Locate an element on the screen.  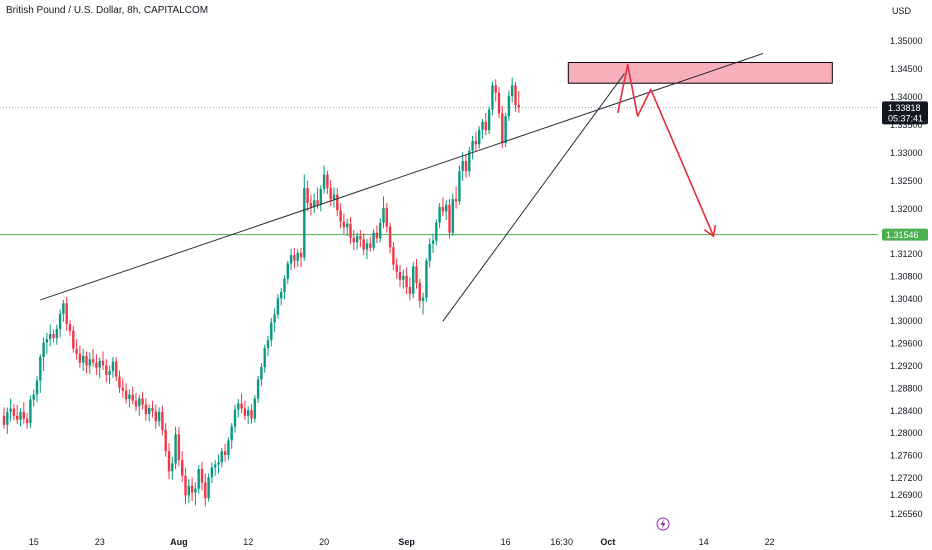
x-tick-label: 22 is located at coordinates (770, 542).